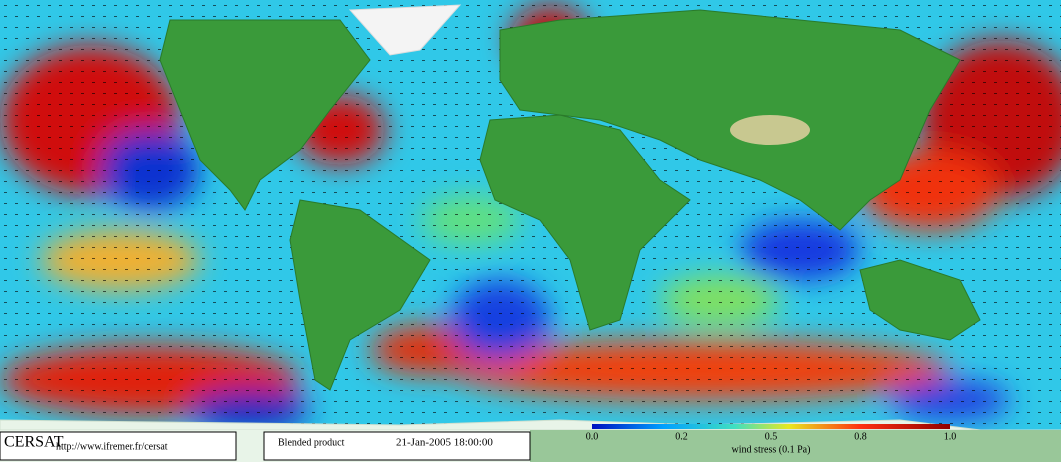 This screenshot has width=1061, height=467. I want to click on info-box-left: CERSAT http://www.ifremer.fr/cersat, so click(118, 446).